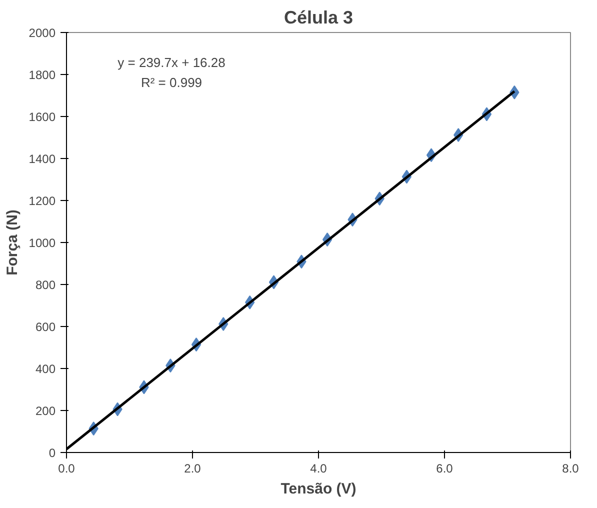  I want to click on y-tick-label: 1200, so click(42, 201).